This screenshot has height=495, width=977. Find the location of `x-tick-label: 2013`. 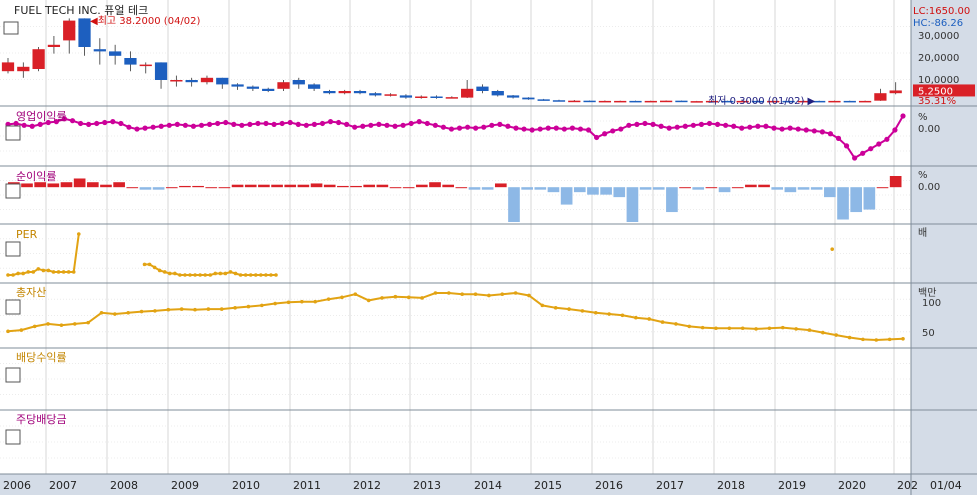

x-tick-label: 2013 is located at coordinates (427, 485).